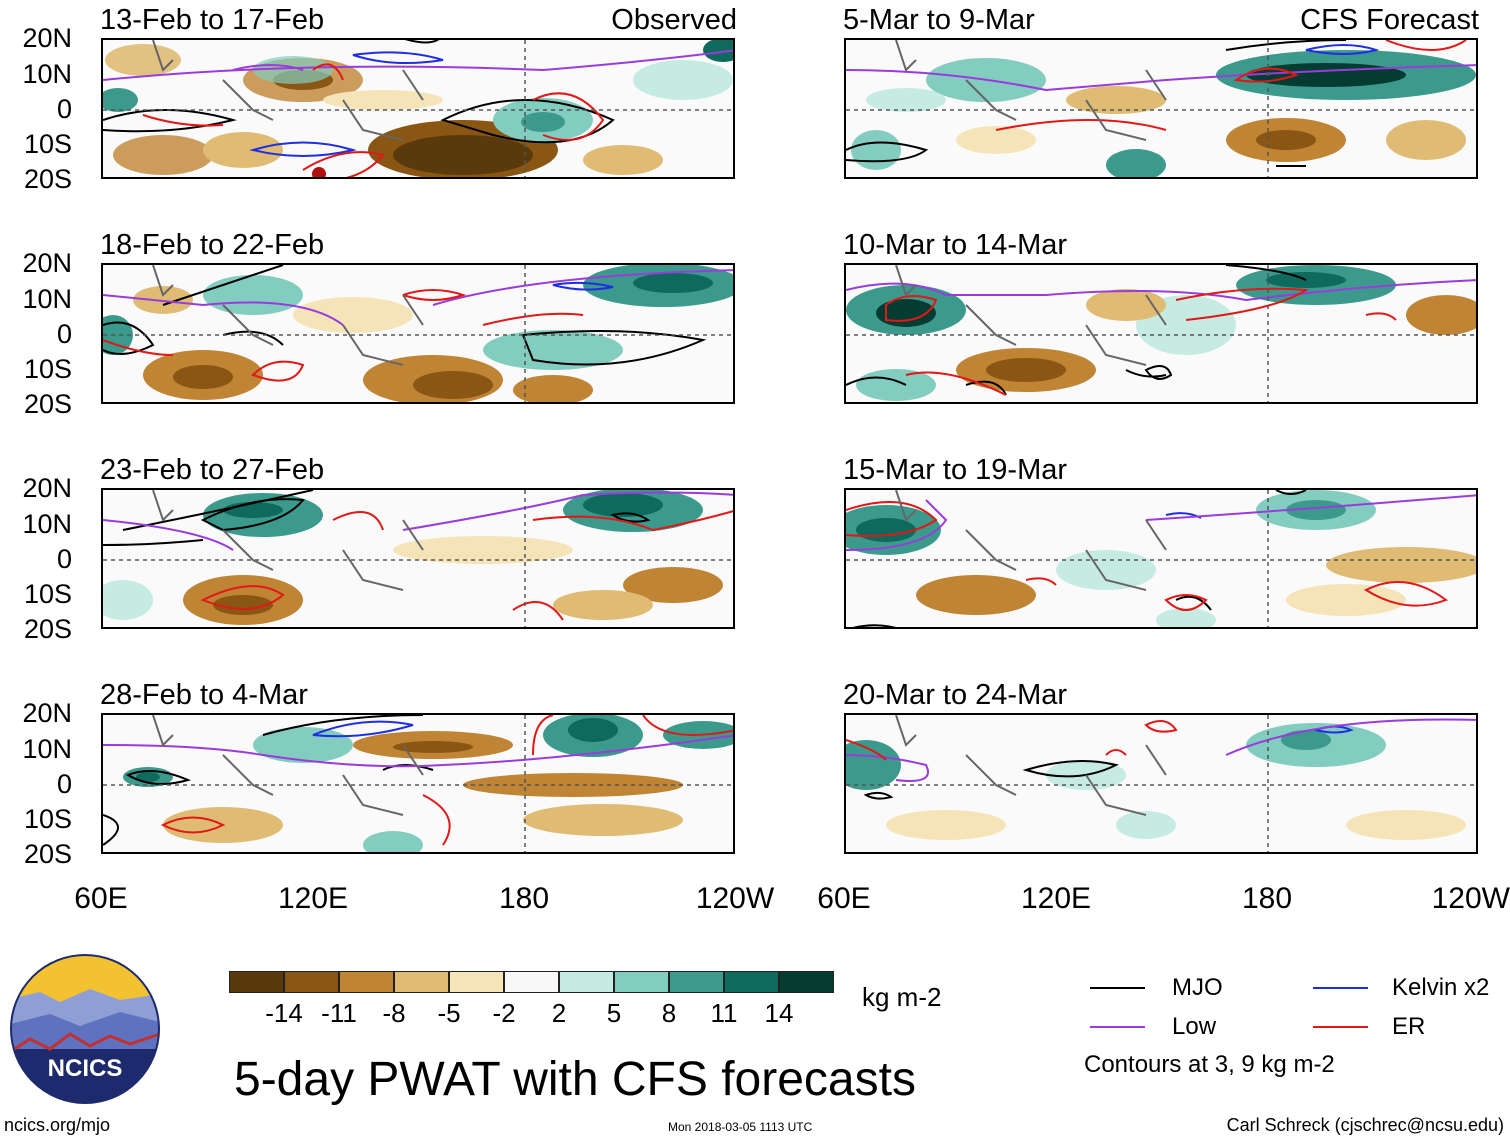 This screenshot has width=1510, height=1142. Describe the element at coordinates (394, 1013) in the screenshot. I see `colorbar-tick: -8` at that location.